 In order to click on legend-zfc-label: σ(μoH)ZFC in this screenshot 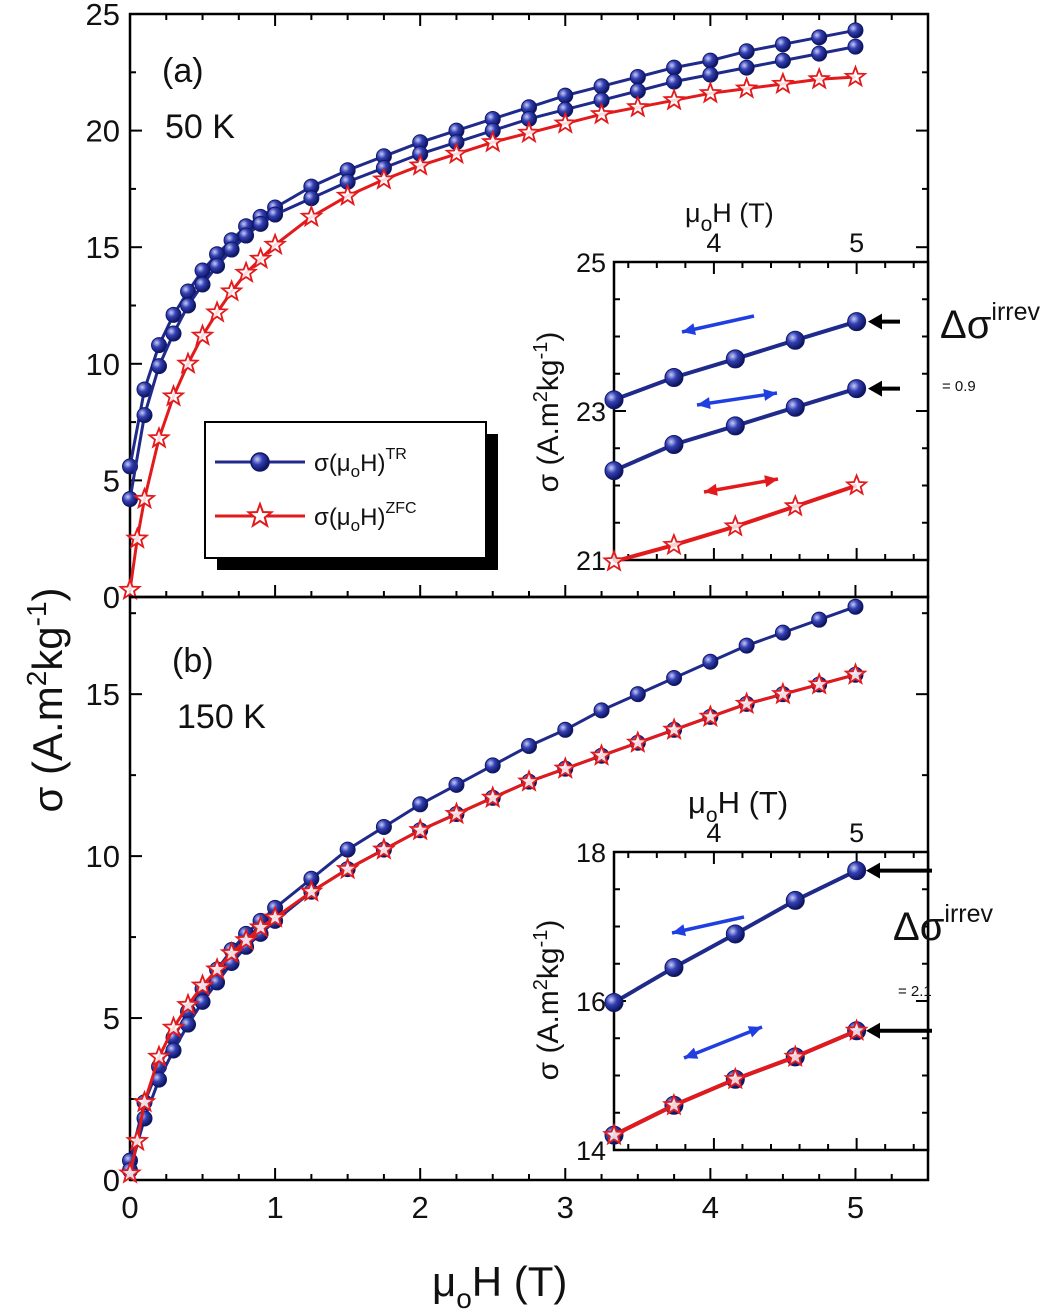, I will do `click(365, 517)`.